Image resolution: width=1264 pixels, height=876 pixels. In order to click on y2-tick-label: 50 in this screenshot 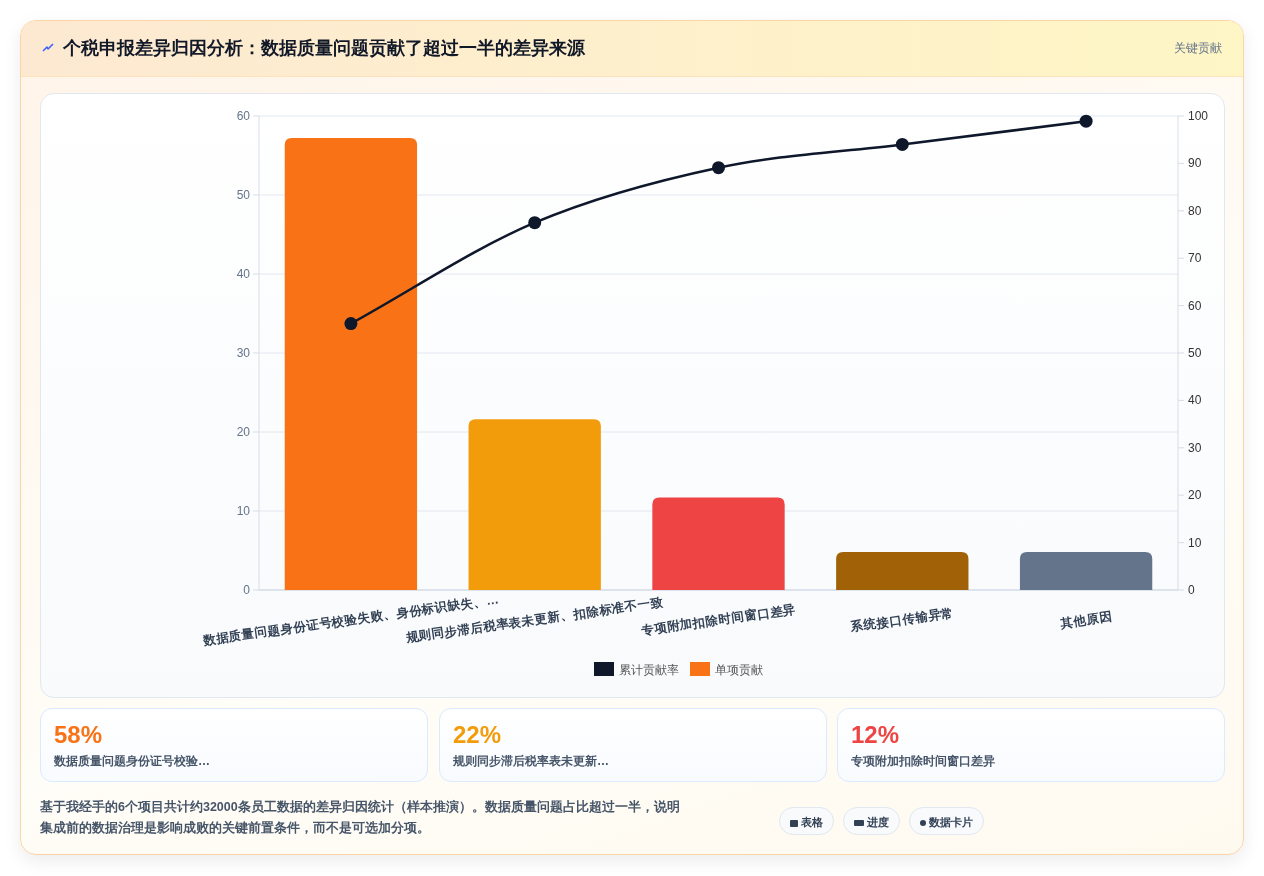, I will do `click(1195, 353)`.